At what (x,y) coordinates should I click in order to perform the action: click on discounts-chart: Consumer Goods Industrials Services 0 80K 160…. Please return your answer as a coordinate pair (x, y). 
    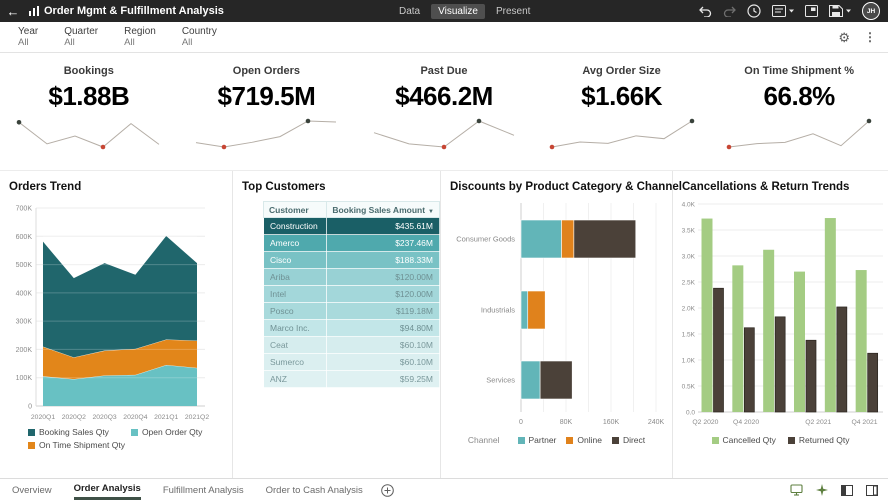
    Looking at the image, I should click on (557, 312).